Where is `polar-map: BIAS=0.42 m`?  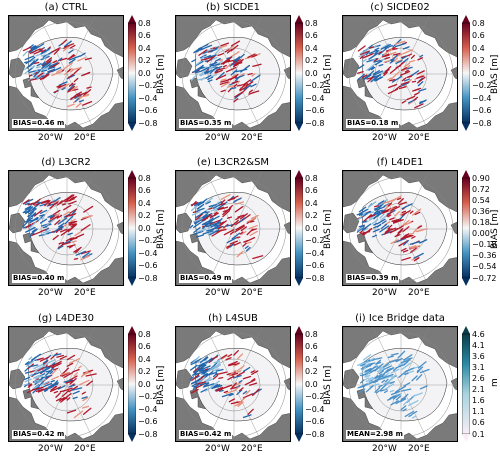 polar-map: BIAS=0.42 m is located at coordinates (233, 384).